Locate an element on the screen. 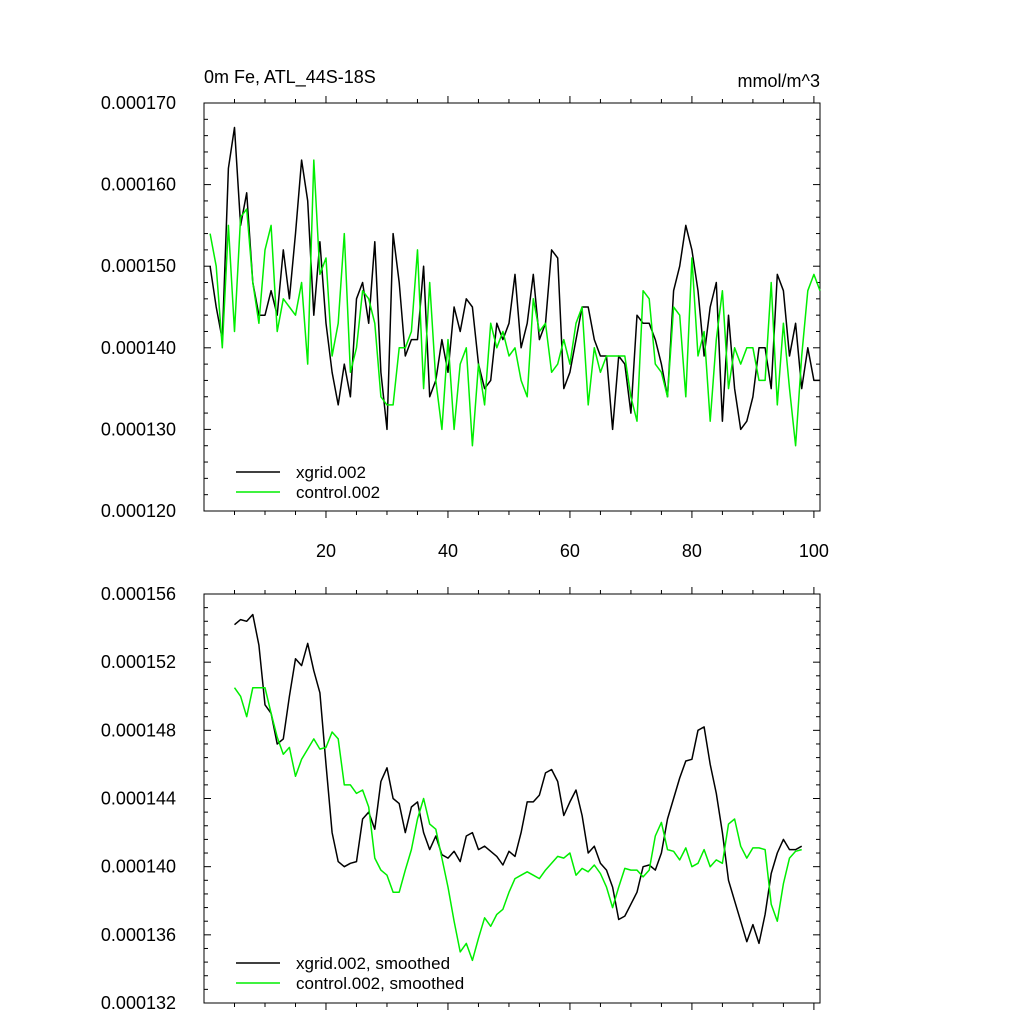 Image resolution: width=1024 pixels, height=1024 pixels. legend-label: control.002 is located at coordinates (338, 492).